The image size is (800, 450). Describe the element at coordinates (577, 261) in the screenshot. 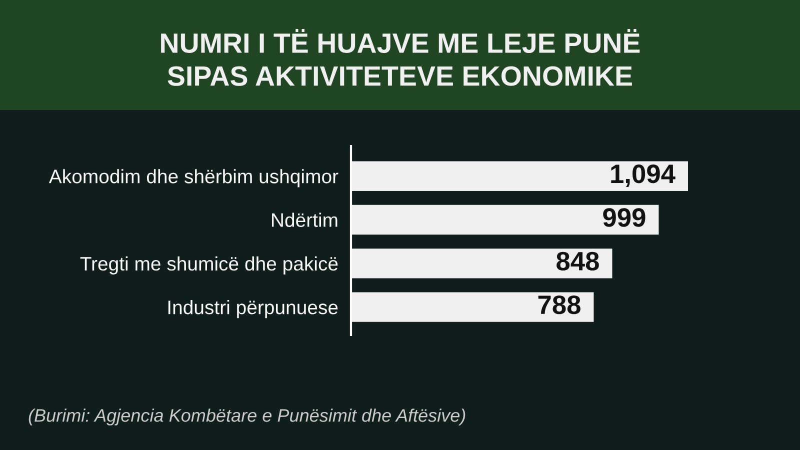

I see `data-label: 848` at that location.